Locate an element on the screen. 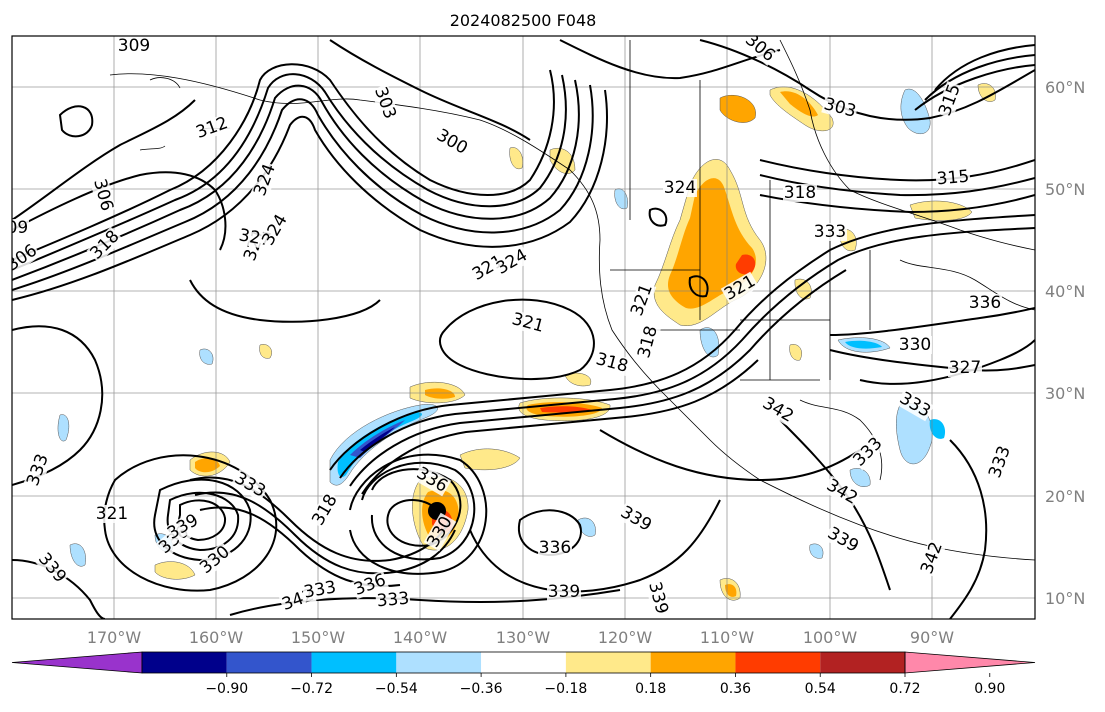 This screenshot has height=712, width=1105. map-title: 2024082500 F048 is located at coordinates (523, 20).